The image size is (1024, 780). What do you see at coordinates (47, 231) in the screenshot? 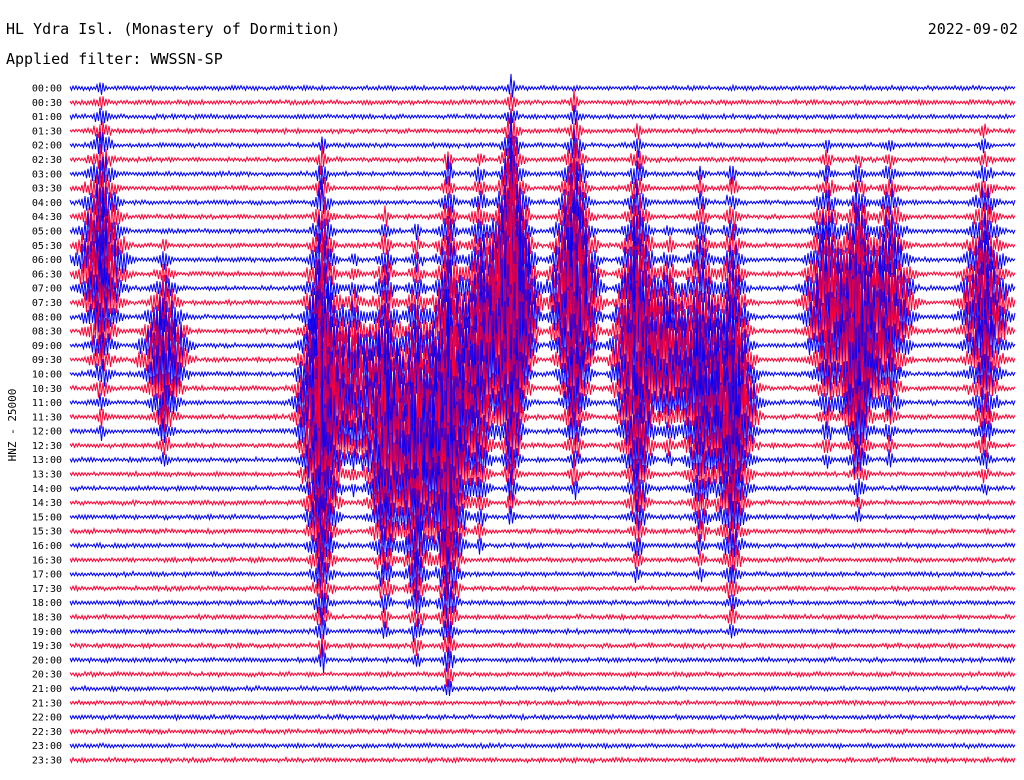
I see `time-tick-label: 05:00` at bounding box center [47, 231].